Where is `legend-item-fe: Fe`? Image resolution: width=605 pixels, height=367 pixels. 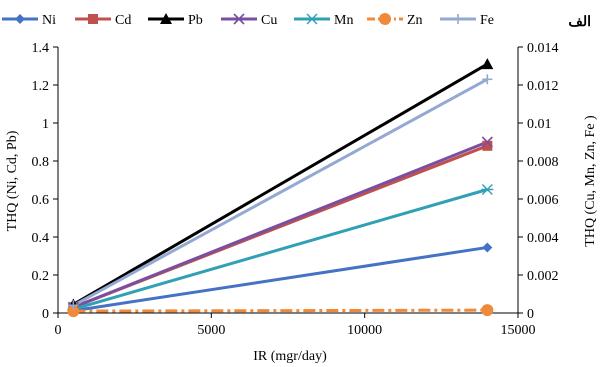
legend-item-fe: Fe is located at coordinates (467, 20).